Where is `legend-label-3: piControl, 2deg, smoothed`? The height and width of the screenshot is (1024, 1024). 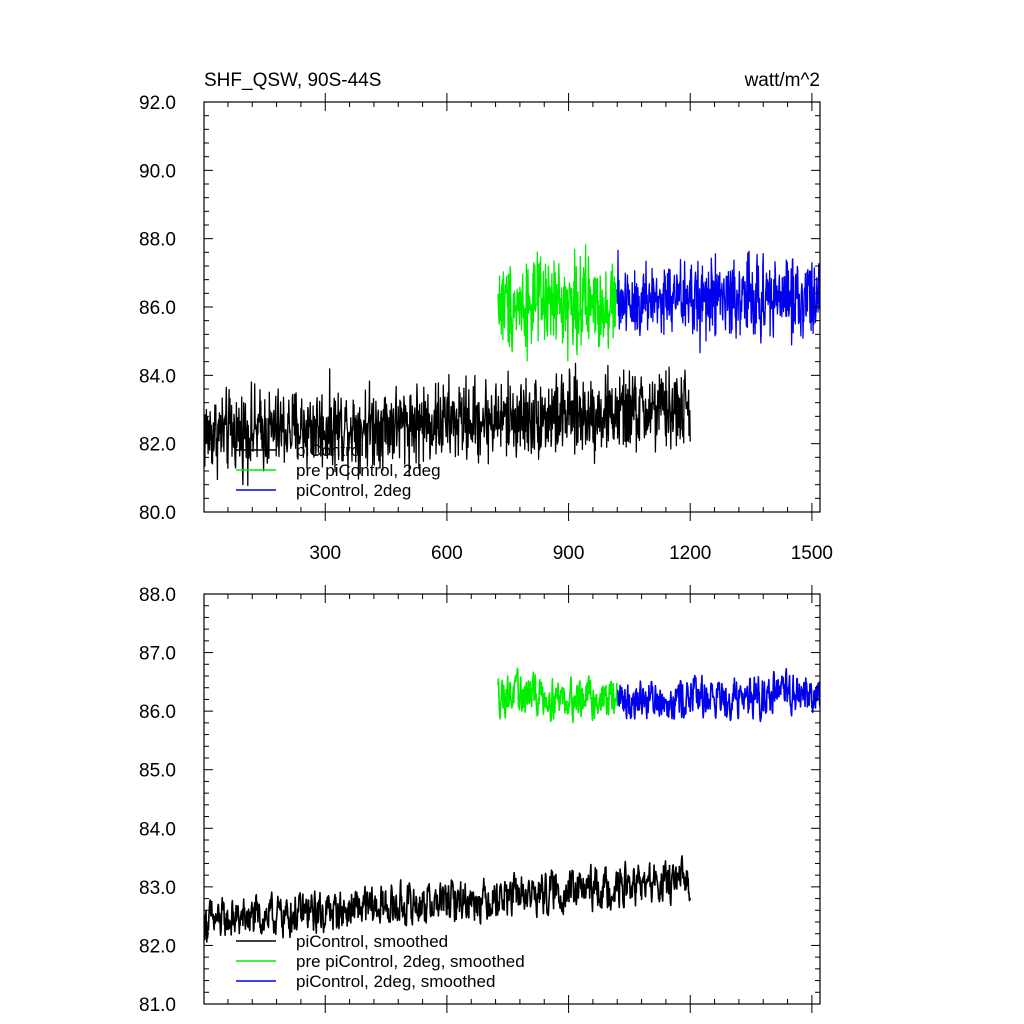 legend-label-3: piControl, 2deg, smoothed is located at coordinates (395, 981).